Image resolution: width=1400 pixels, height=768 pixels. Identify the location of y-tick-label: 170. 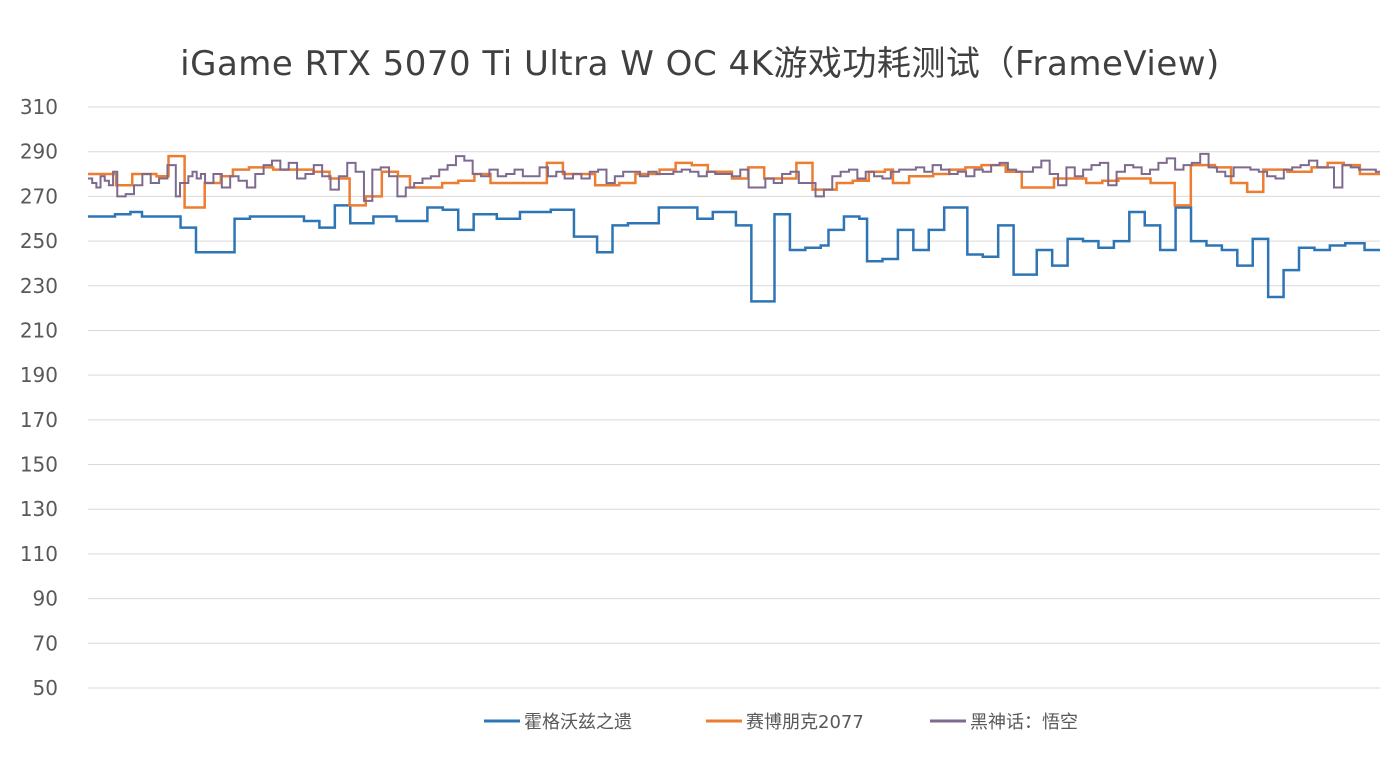
(39, 420).